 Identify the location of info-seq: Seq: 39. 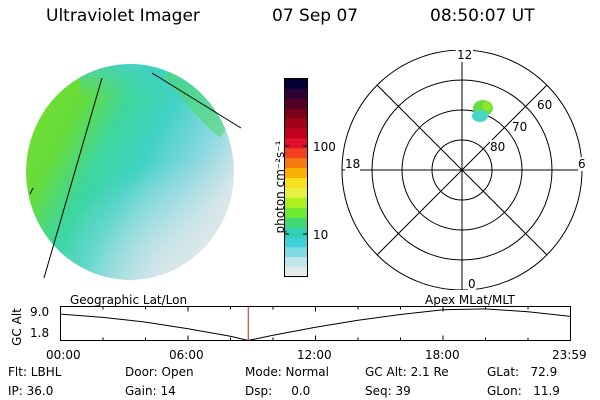
(388, 391).